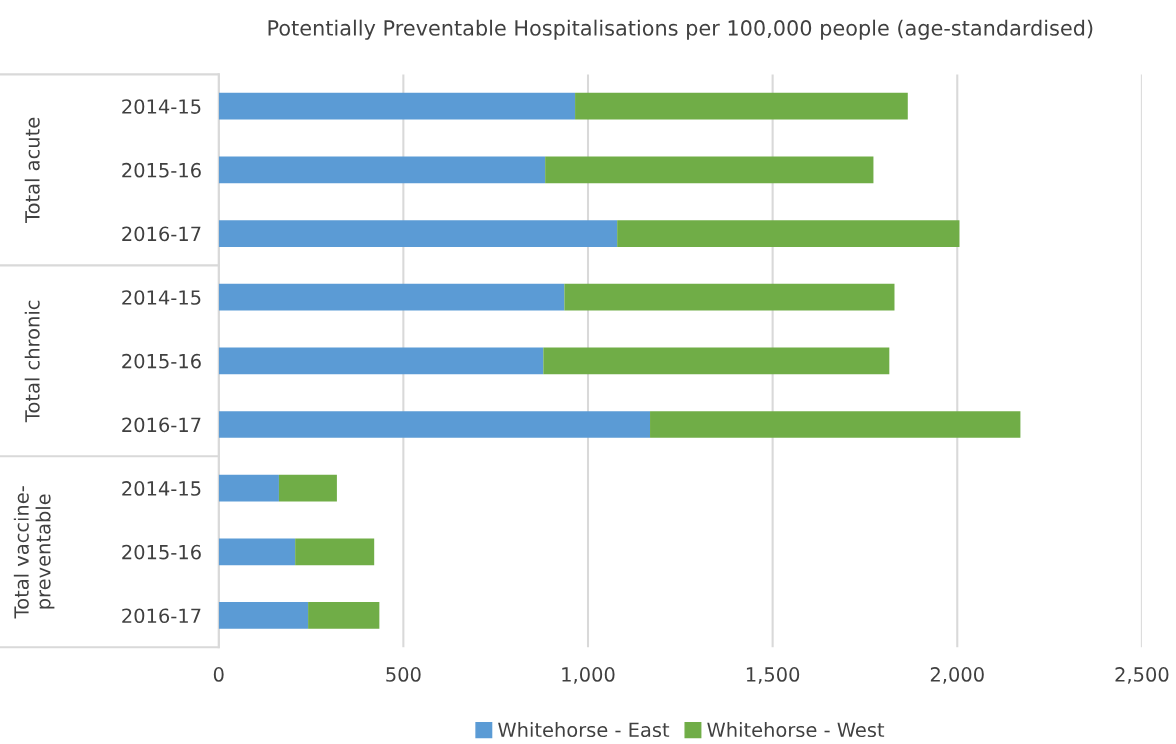 The image size is (1176, 744). I want to click on text: Total acute, so click(32, 170).